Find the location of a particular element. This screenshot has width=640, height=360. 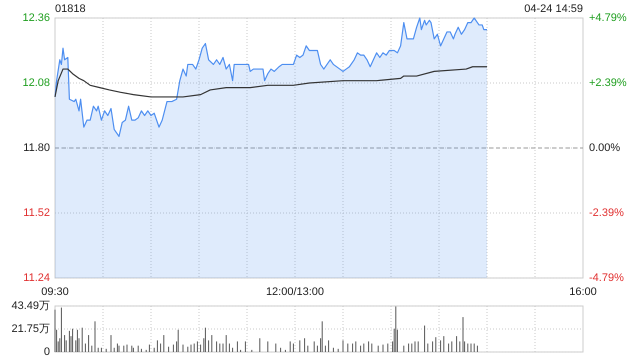

text: 04-24 14:59 is located at coordinates (553, 8).